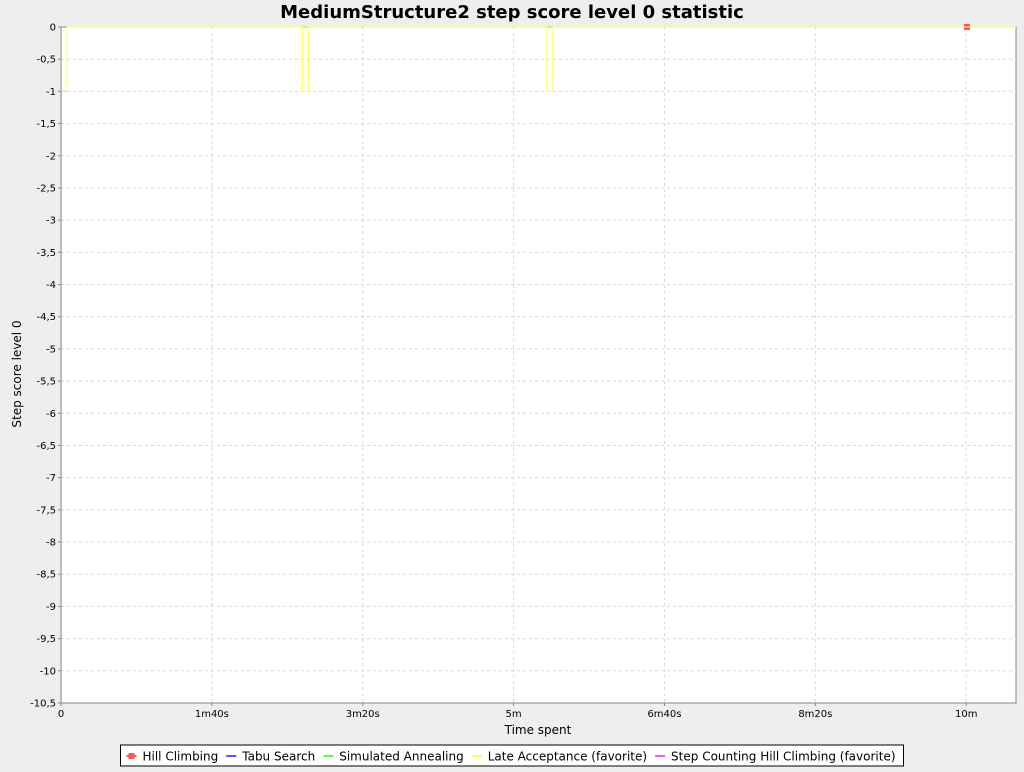 The image size is (1024, 772). I want to click on y-tick-label: -2,5, so click(46, 188).